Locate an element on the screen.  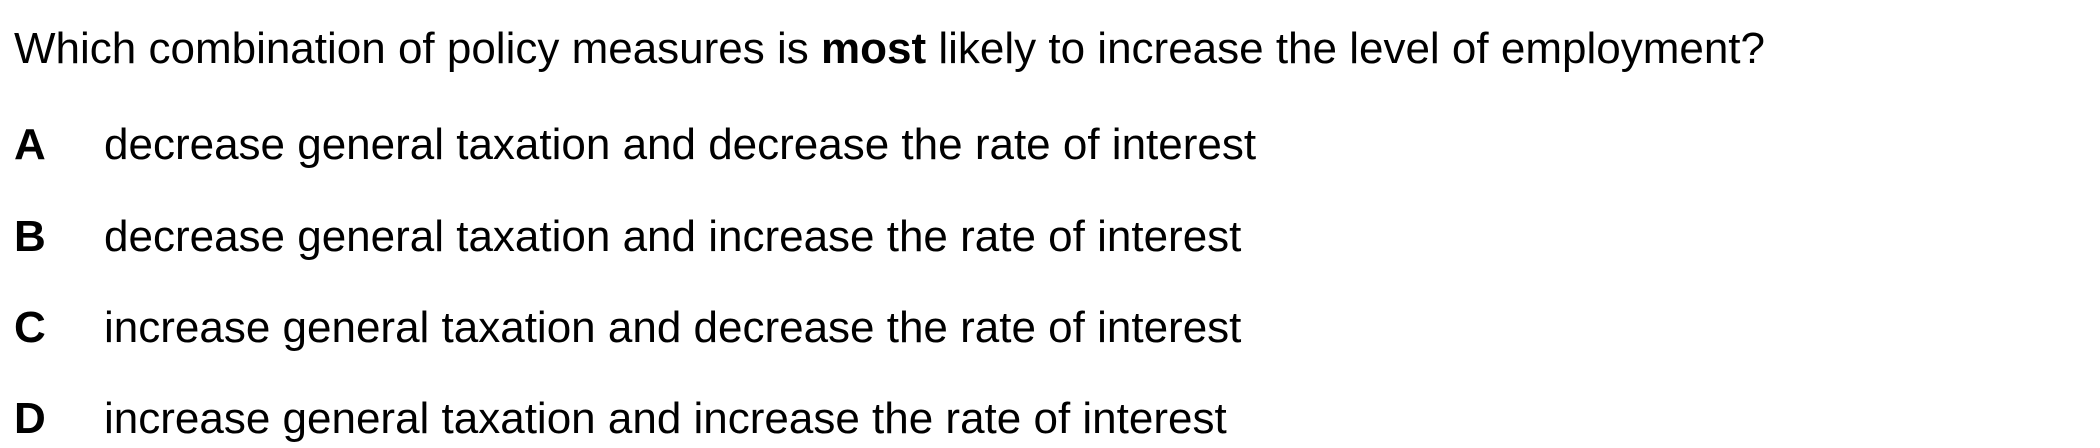
question-prefix: Which combination of policy measures is is located at coordinates (417, 48).